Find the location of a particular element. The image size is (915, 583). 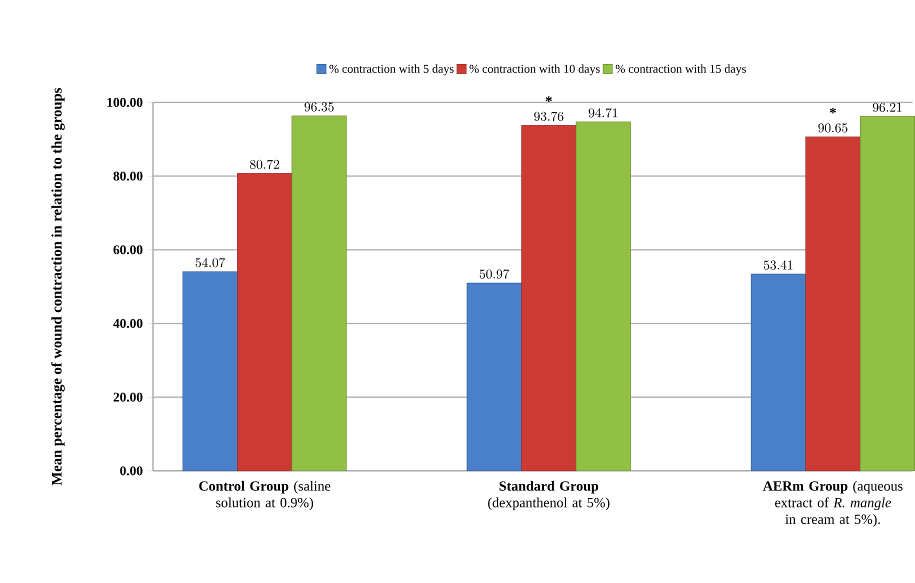

data-label: 96.21 is located at coordinates (887, 107).